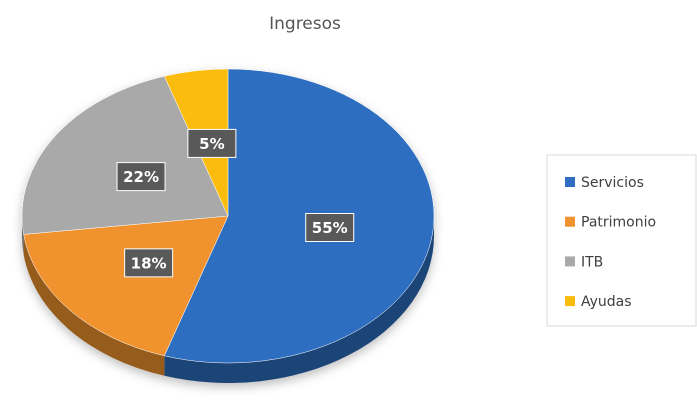 The width and height of the screenshot is (697, 407). Describe the element at coordinates (592, 262) in the screenshot. I see `legend-label: ITB` at that location.